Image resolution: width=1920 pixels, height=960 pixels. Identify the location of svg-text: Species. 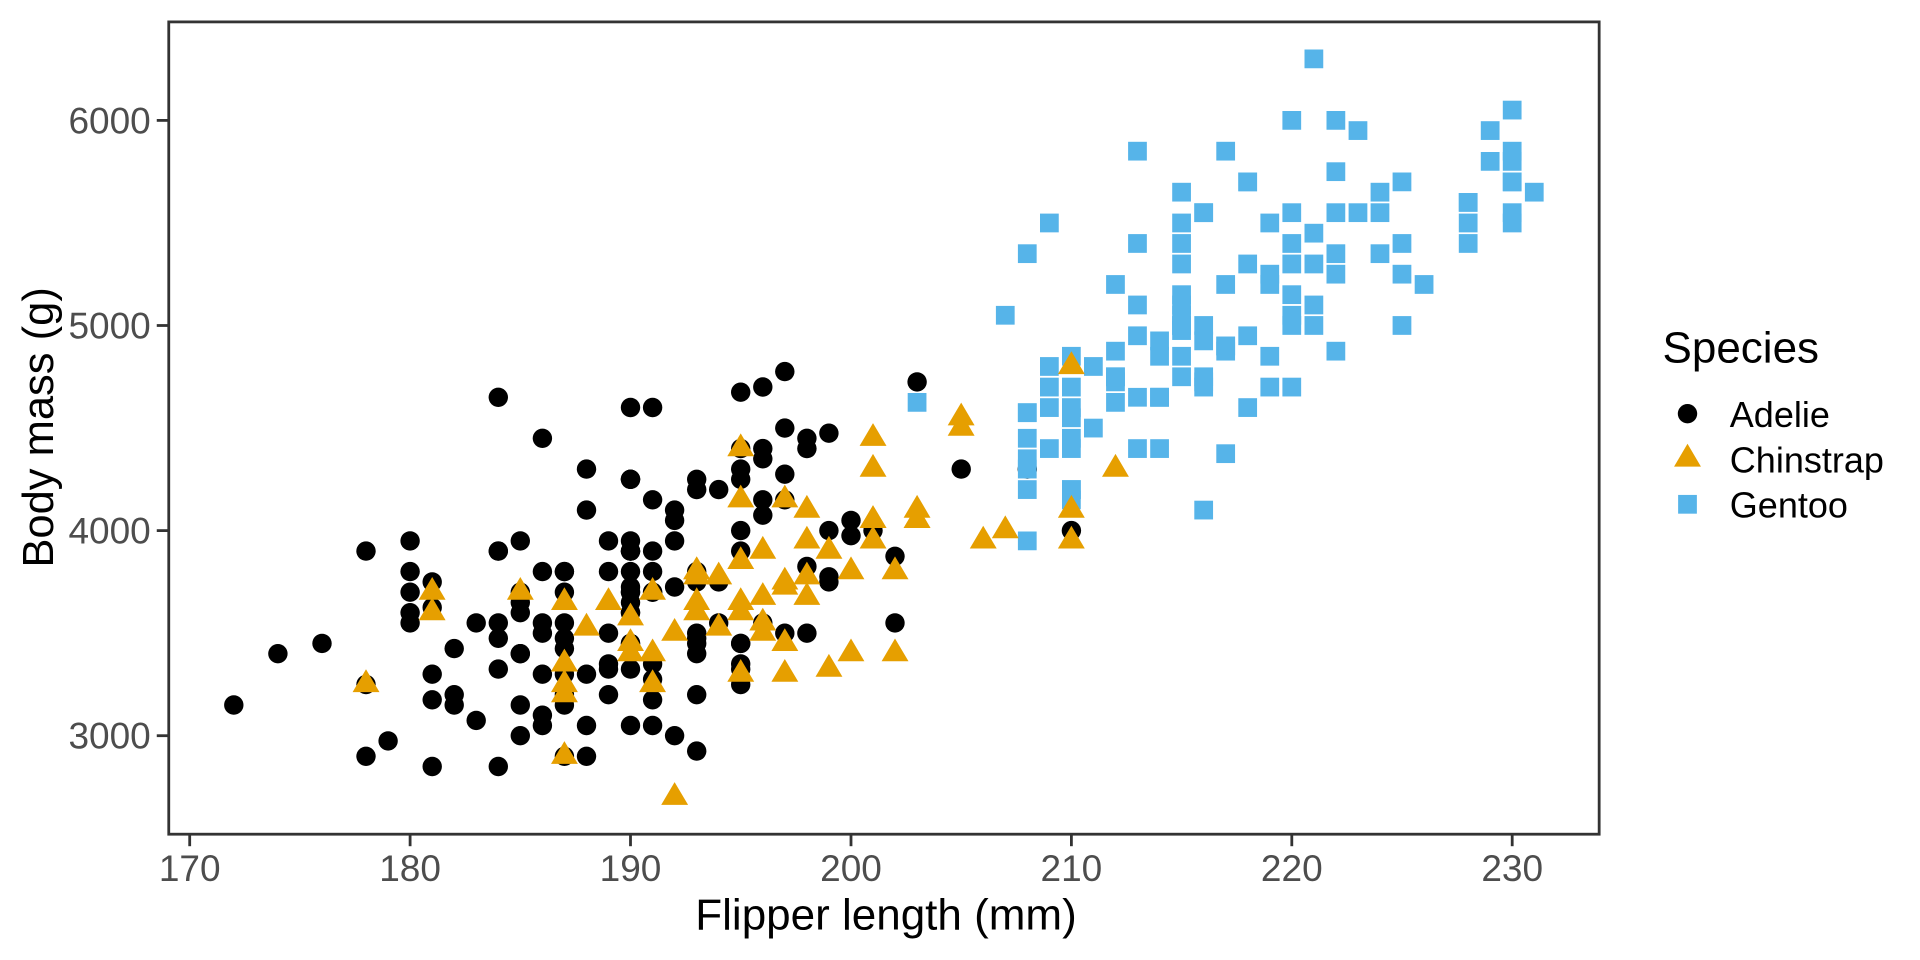
(1741, 347).